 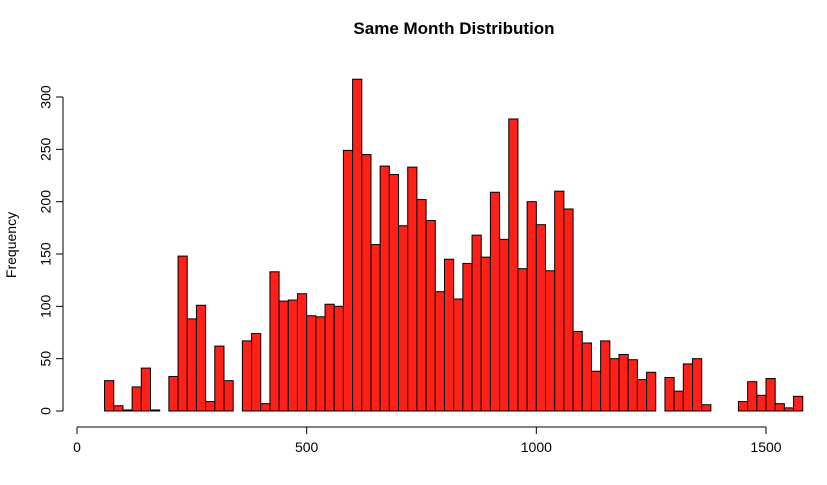 I want to click on x-axis: 0 500 1000 1500, so click(x=427, y=440).